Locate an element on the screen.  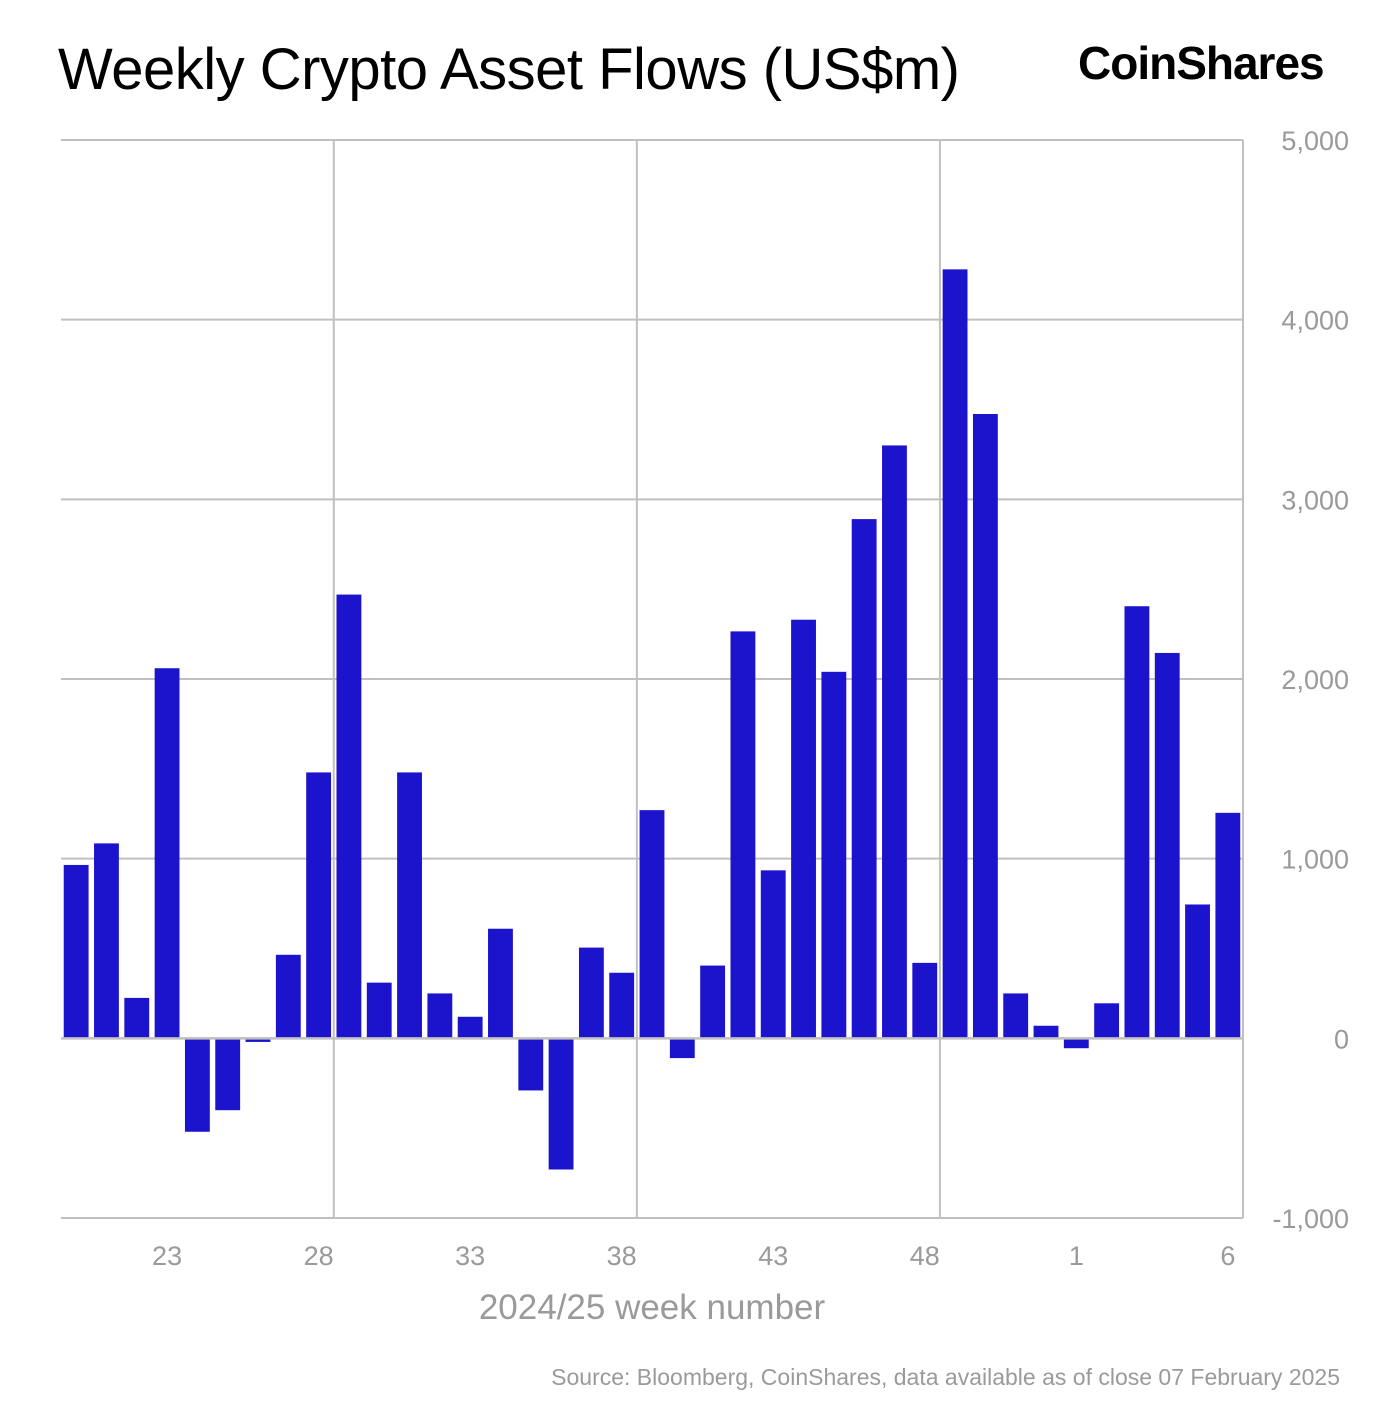
x-axis-title: 2024/25 week number is located at coordinates (652, 1307).